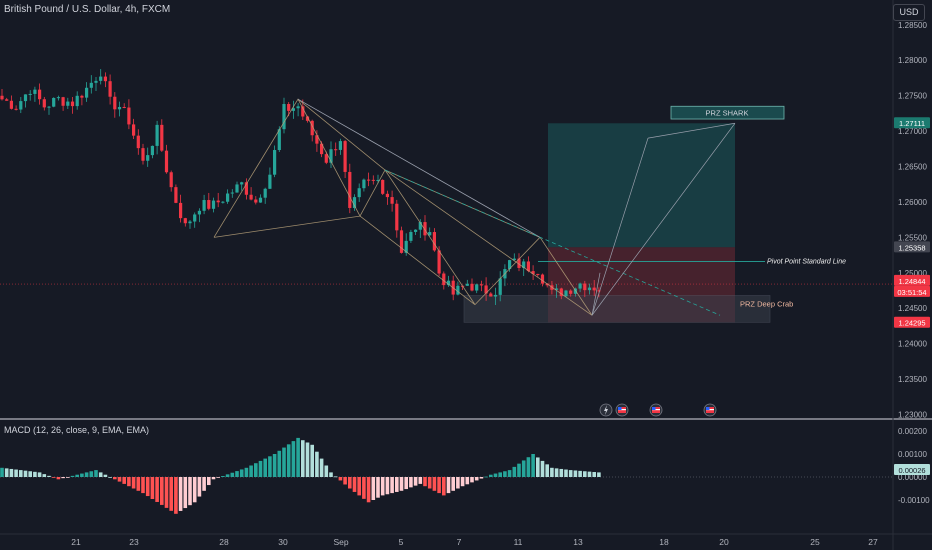 Image resolution: width=932 pixels, height=550 pixels. What do you see at coordinates (287, 168) in the screenshot?
I see `shark-pattern-xab` at bounding box center [287, 168].